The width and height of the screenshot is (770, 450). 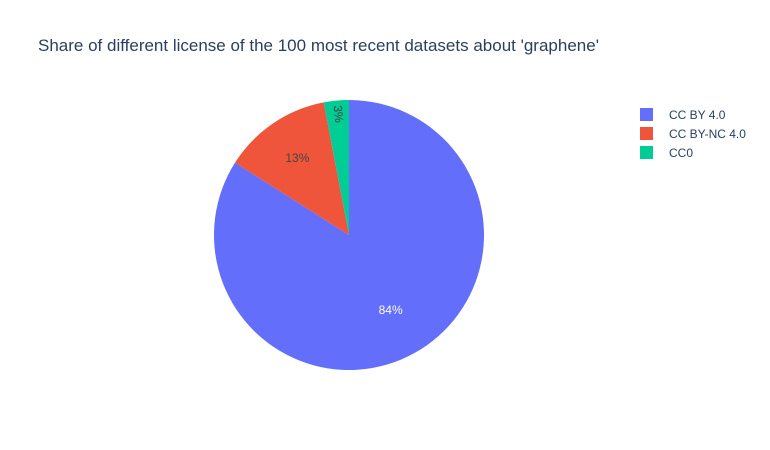 I want to click on legend-label: CC BY 4.0, so click(x=697, y=115).